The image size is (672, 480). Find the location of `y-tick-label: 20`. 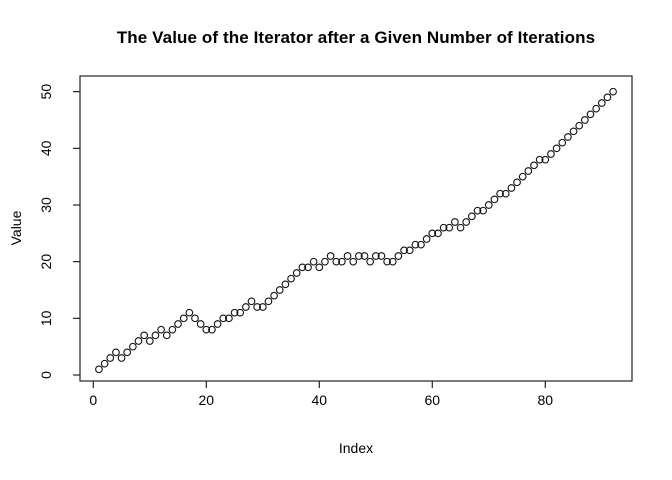

y-tick-label: 20 is located at coordinates (46, 262).